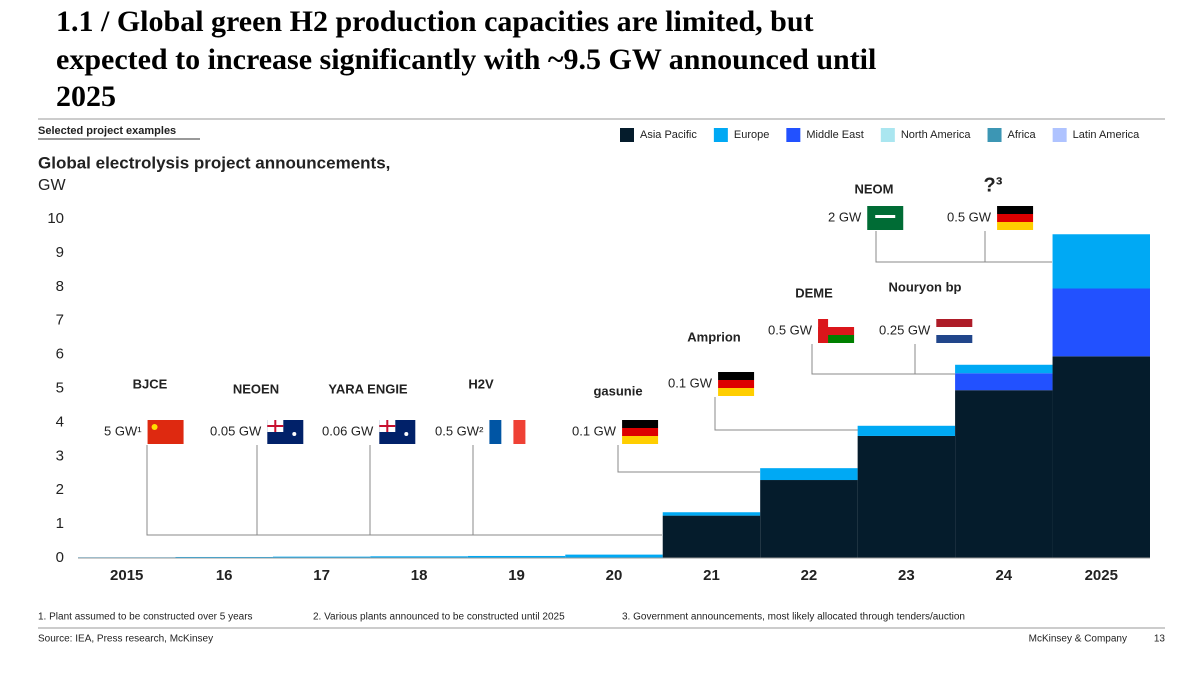  Describe the element at coordinates (711, 575) in the screenshot. I see `x-tick-label: 21` at that location.